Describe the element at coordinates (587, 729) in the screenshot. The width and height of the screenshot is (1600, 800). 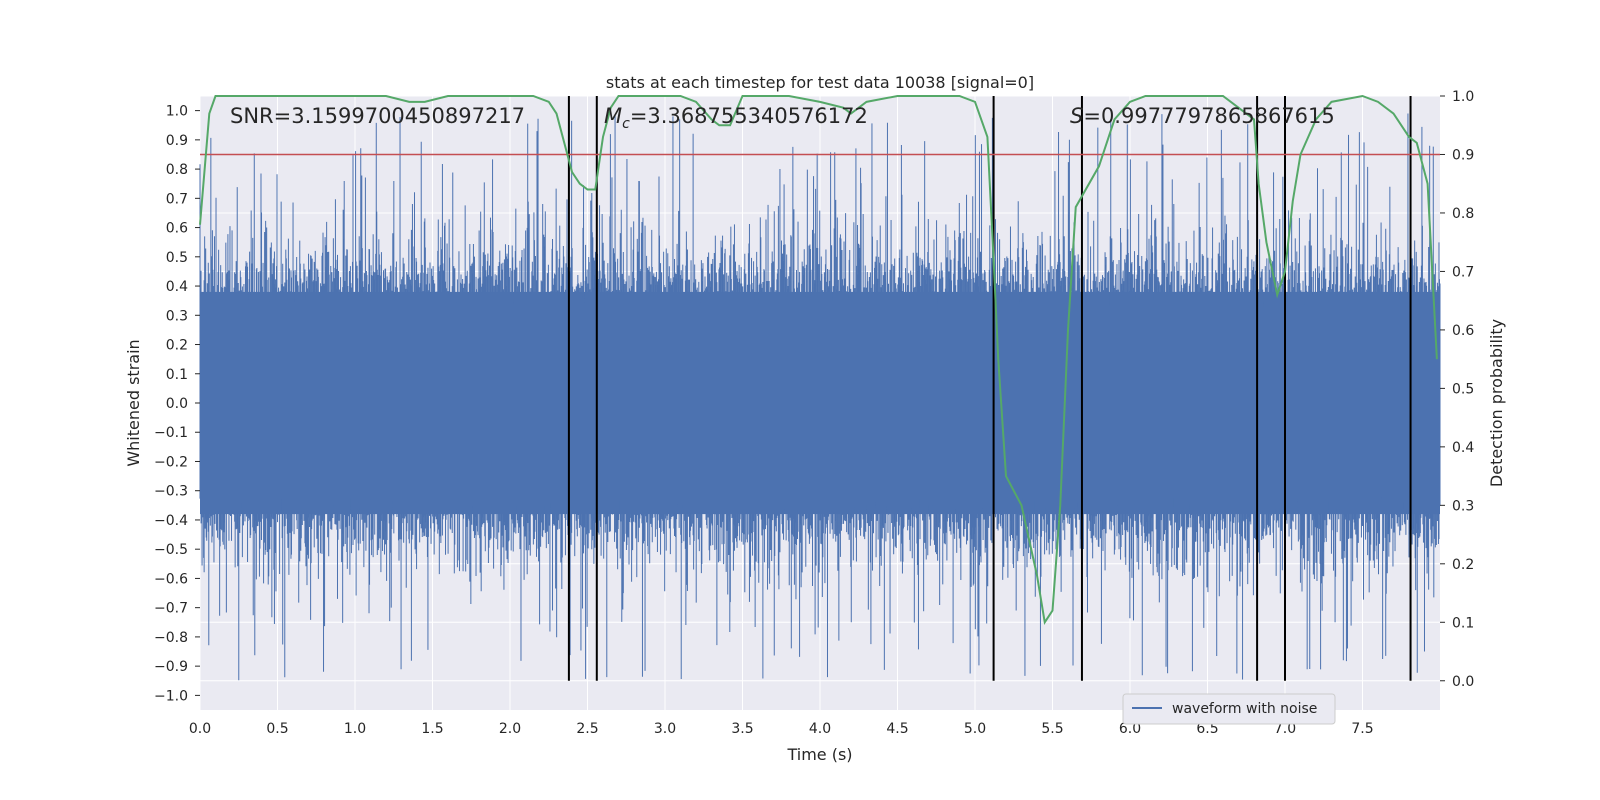
I see `x-tick-label: 2.5` at that location.